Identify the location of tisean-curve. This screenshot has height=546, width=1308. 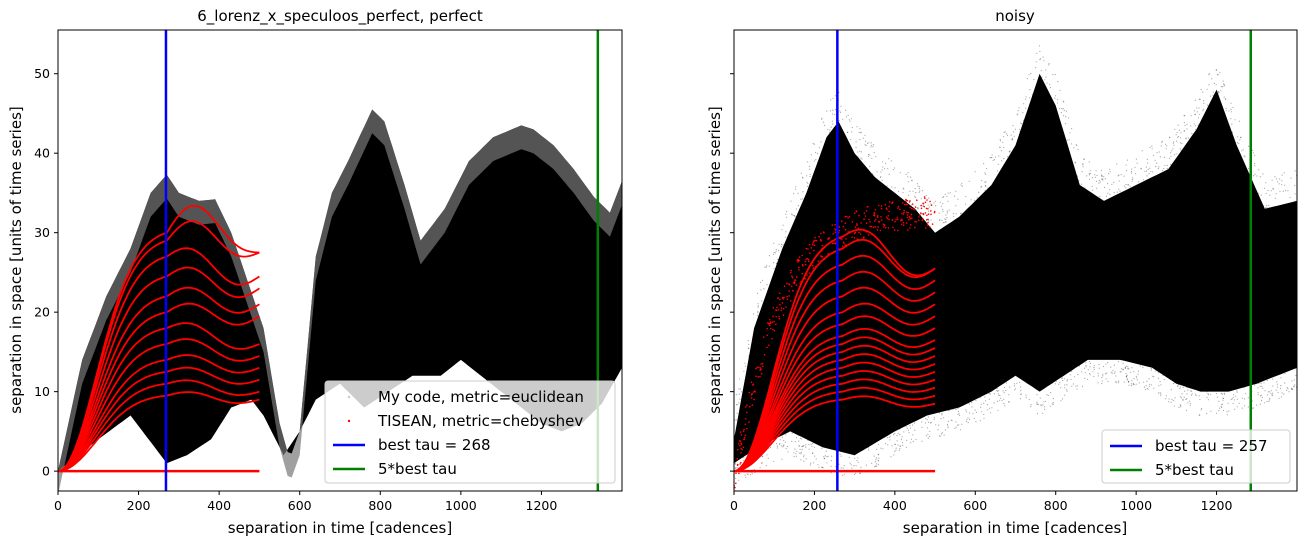
(159, 379).